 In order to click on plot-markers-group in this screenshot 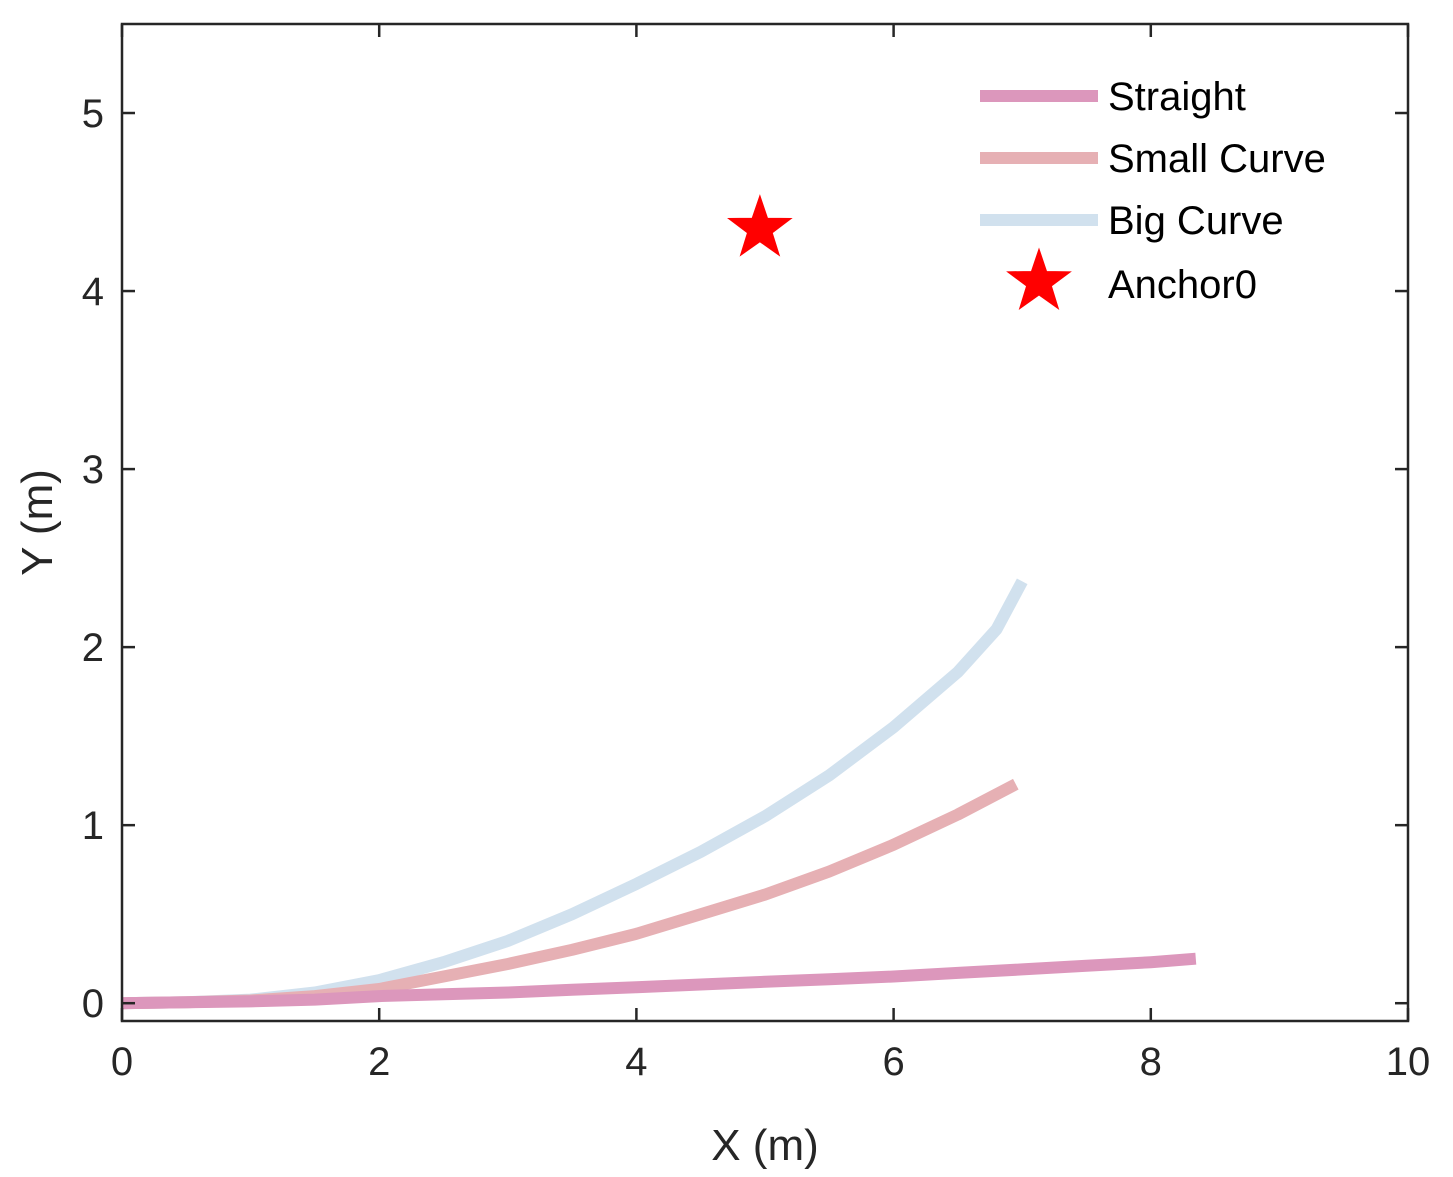, I will do `click(760, 225)`.